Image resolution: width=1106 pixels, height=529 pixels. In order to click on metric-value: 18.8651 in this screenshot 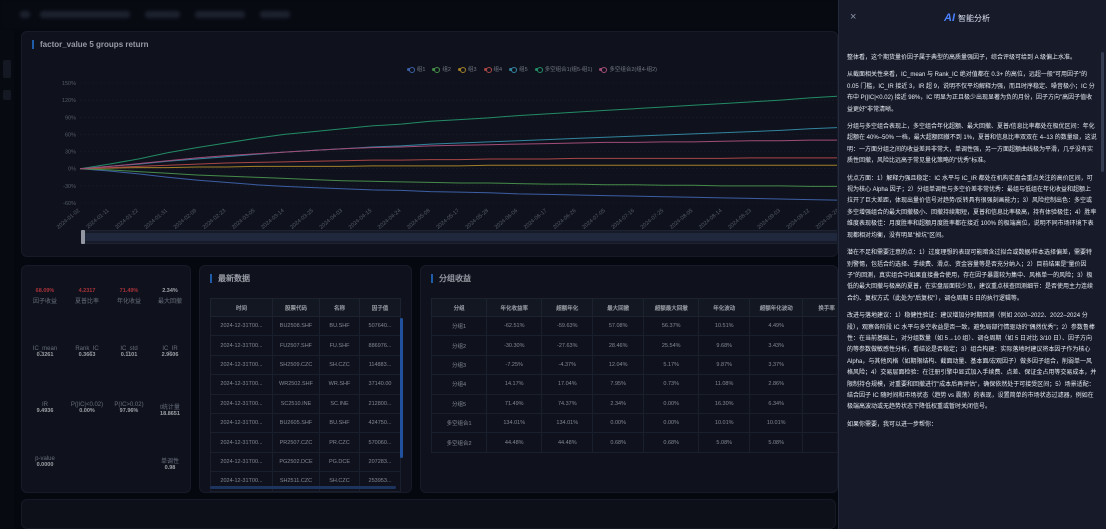, I will do `click(170, 414)`.